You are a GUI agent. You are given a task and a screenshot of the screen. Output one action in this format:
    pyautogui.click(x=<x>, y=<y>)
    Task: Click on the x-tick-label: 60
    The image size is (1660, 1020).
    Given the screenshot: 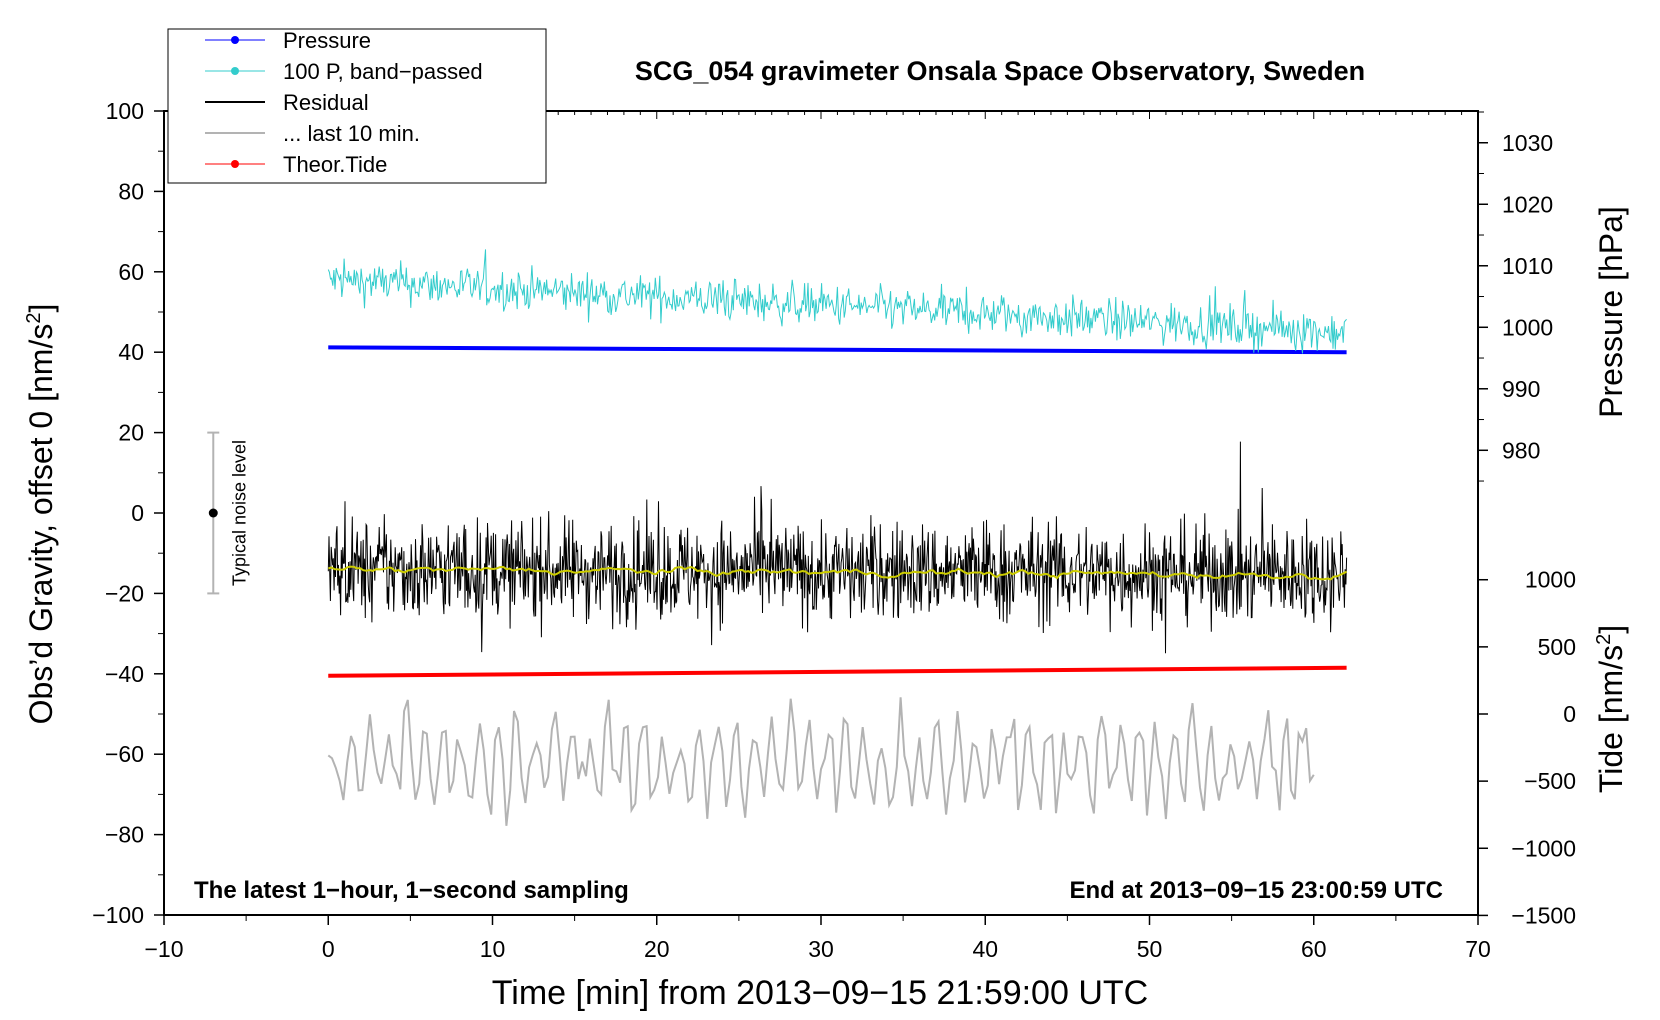 What is the action you would take?
    pyautogui.click(x=1314, y=949)
    